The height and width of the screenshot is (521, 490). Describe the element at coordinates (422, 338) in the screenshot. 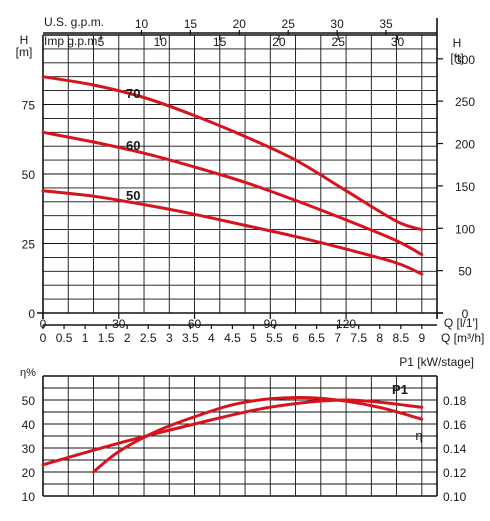

I see `x-bottom2-tick-label: 9` at that location.